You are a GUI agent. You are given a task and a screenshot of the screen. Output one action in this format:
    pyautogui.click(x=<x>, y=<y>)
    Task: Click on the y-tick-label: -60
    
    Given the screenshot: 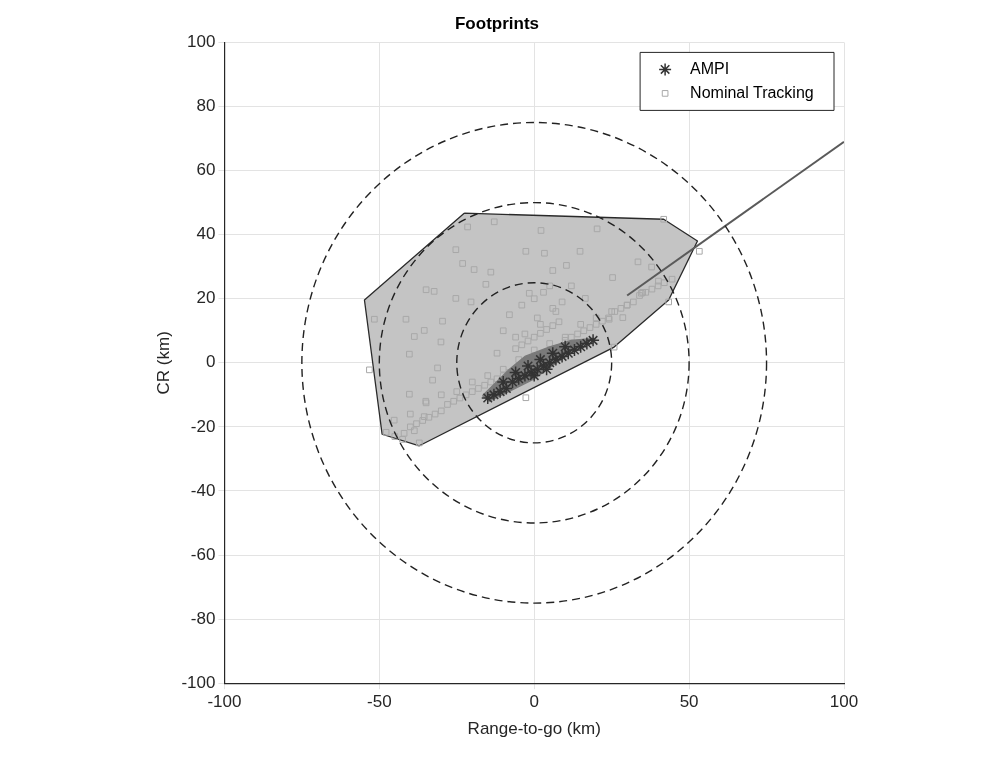 What is the action you would take?
    pyautogui.click(x=203, y=554)
    